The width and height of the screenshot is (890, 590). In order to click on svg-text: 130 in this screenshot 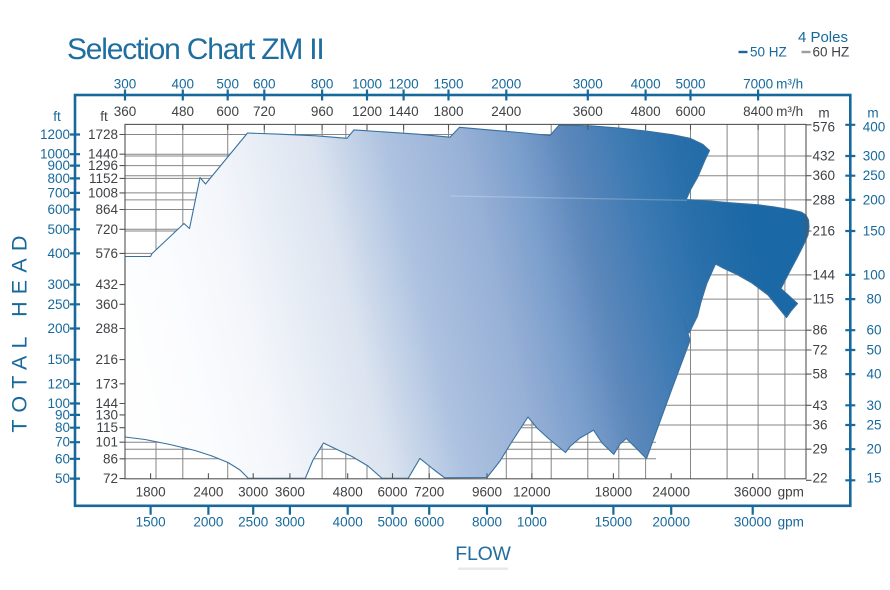, I will do `click(106, 414)`.